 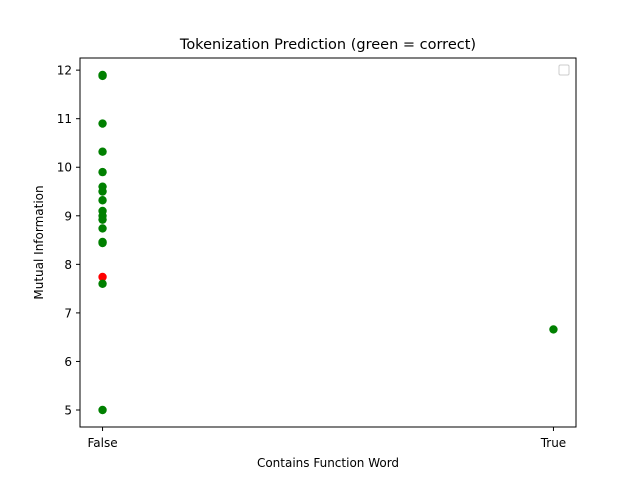 I want to click on y-tick-label: 7, so click(x=68, y=313).